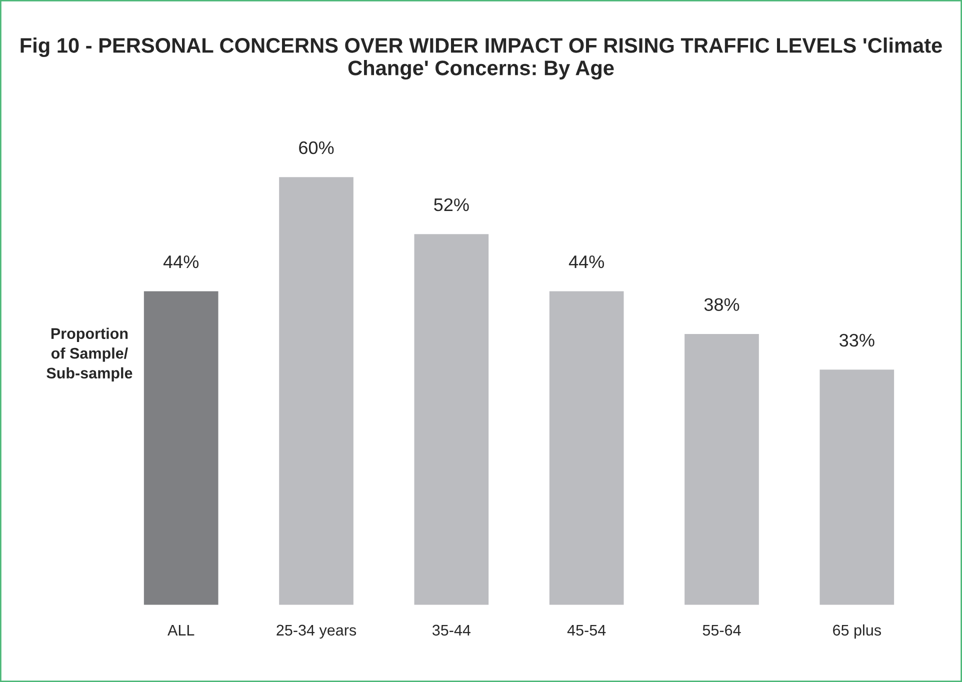 This screenshot has width=962, height=682. What do you see at coordinates (721, 630) in the screenshot?
I see `x-tick-label: 55-64` at bounding box center [721, 630].